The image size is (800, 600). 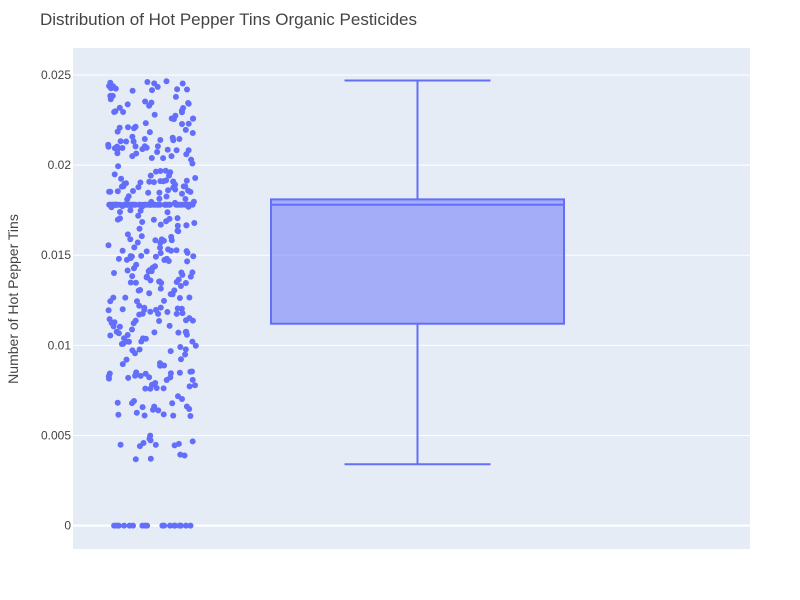 What do you see at coordinates (67, 526) in the screenshot?
I see `y-tick-label: 0` at bounding box center [67, 526].